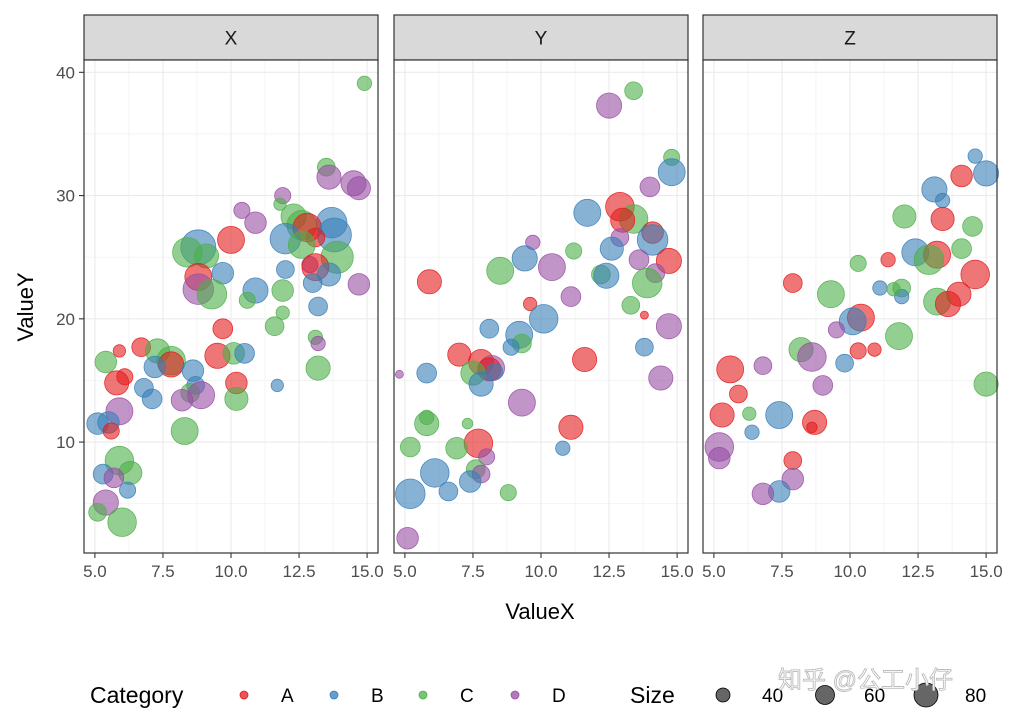 The width and height of the screenshot is (1011, 722). I want to click on legend-label-c: C, so click(467, 696).